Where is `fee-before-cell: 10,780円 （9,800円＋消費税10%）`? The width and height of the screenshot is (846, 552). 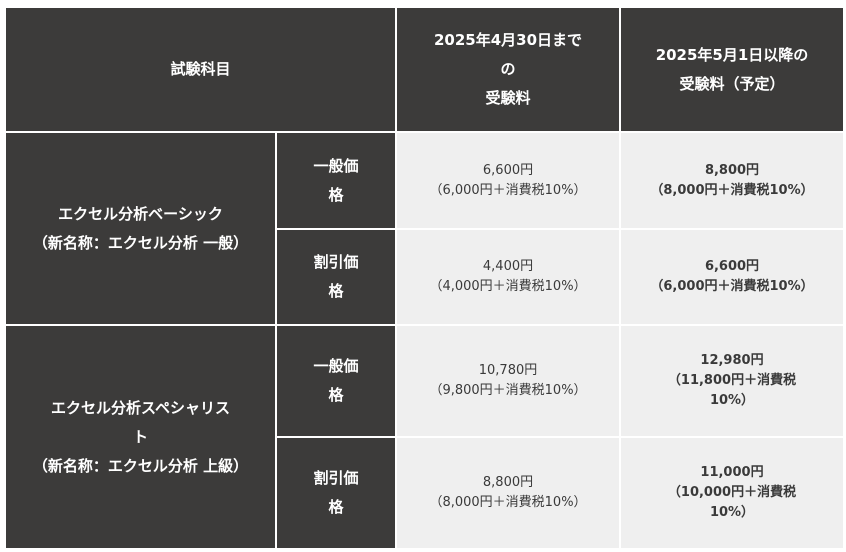
fee-before-cell: 10,780円 （9,800円＋消費税10%） is located at coordinates (508, 381).